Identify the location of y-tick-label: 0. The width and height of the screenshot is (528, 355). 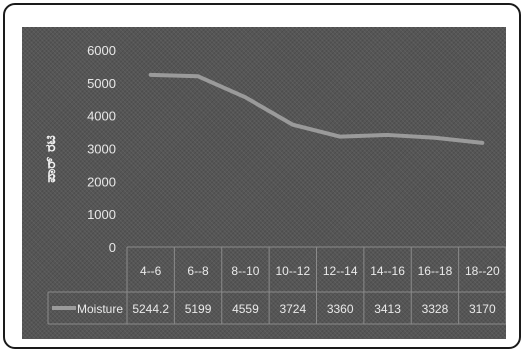
(112, 247).